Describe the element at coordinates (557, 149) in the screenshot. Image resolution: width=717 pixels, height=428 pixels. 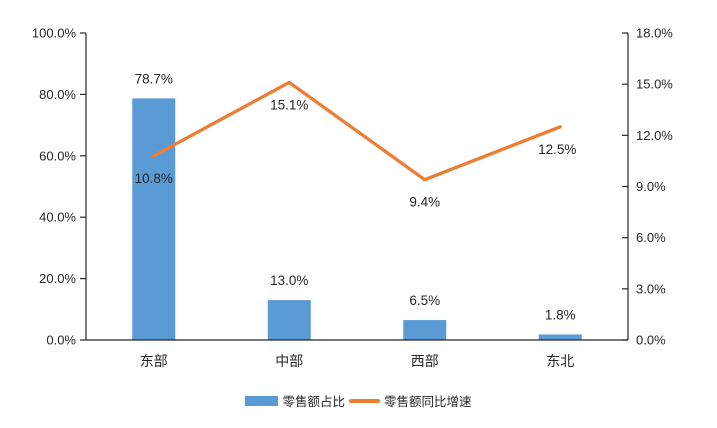
I see `line-point-label: 12.5%` at that location.